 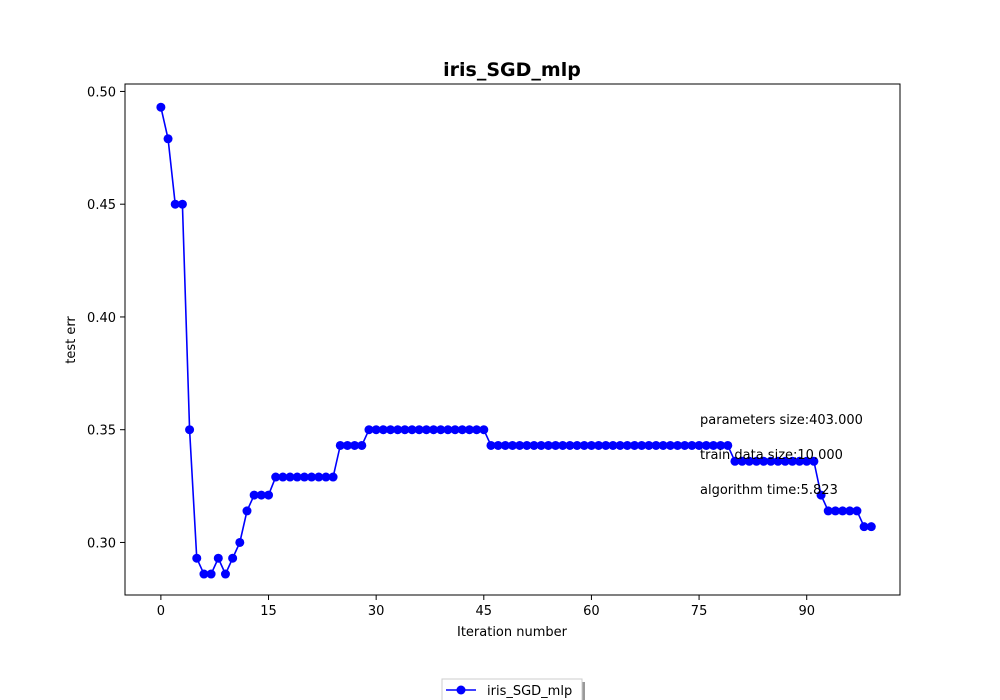 I want to click on x-tick-label: 90, so click(x=806, y=611).